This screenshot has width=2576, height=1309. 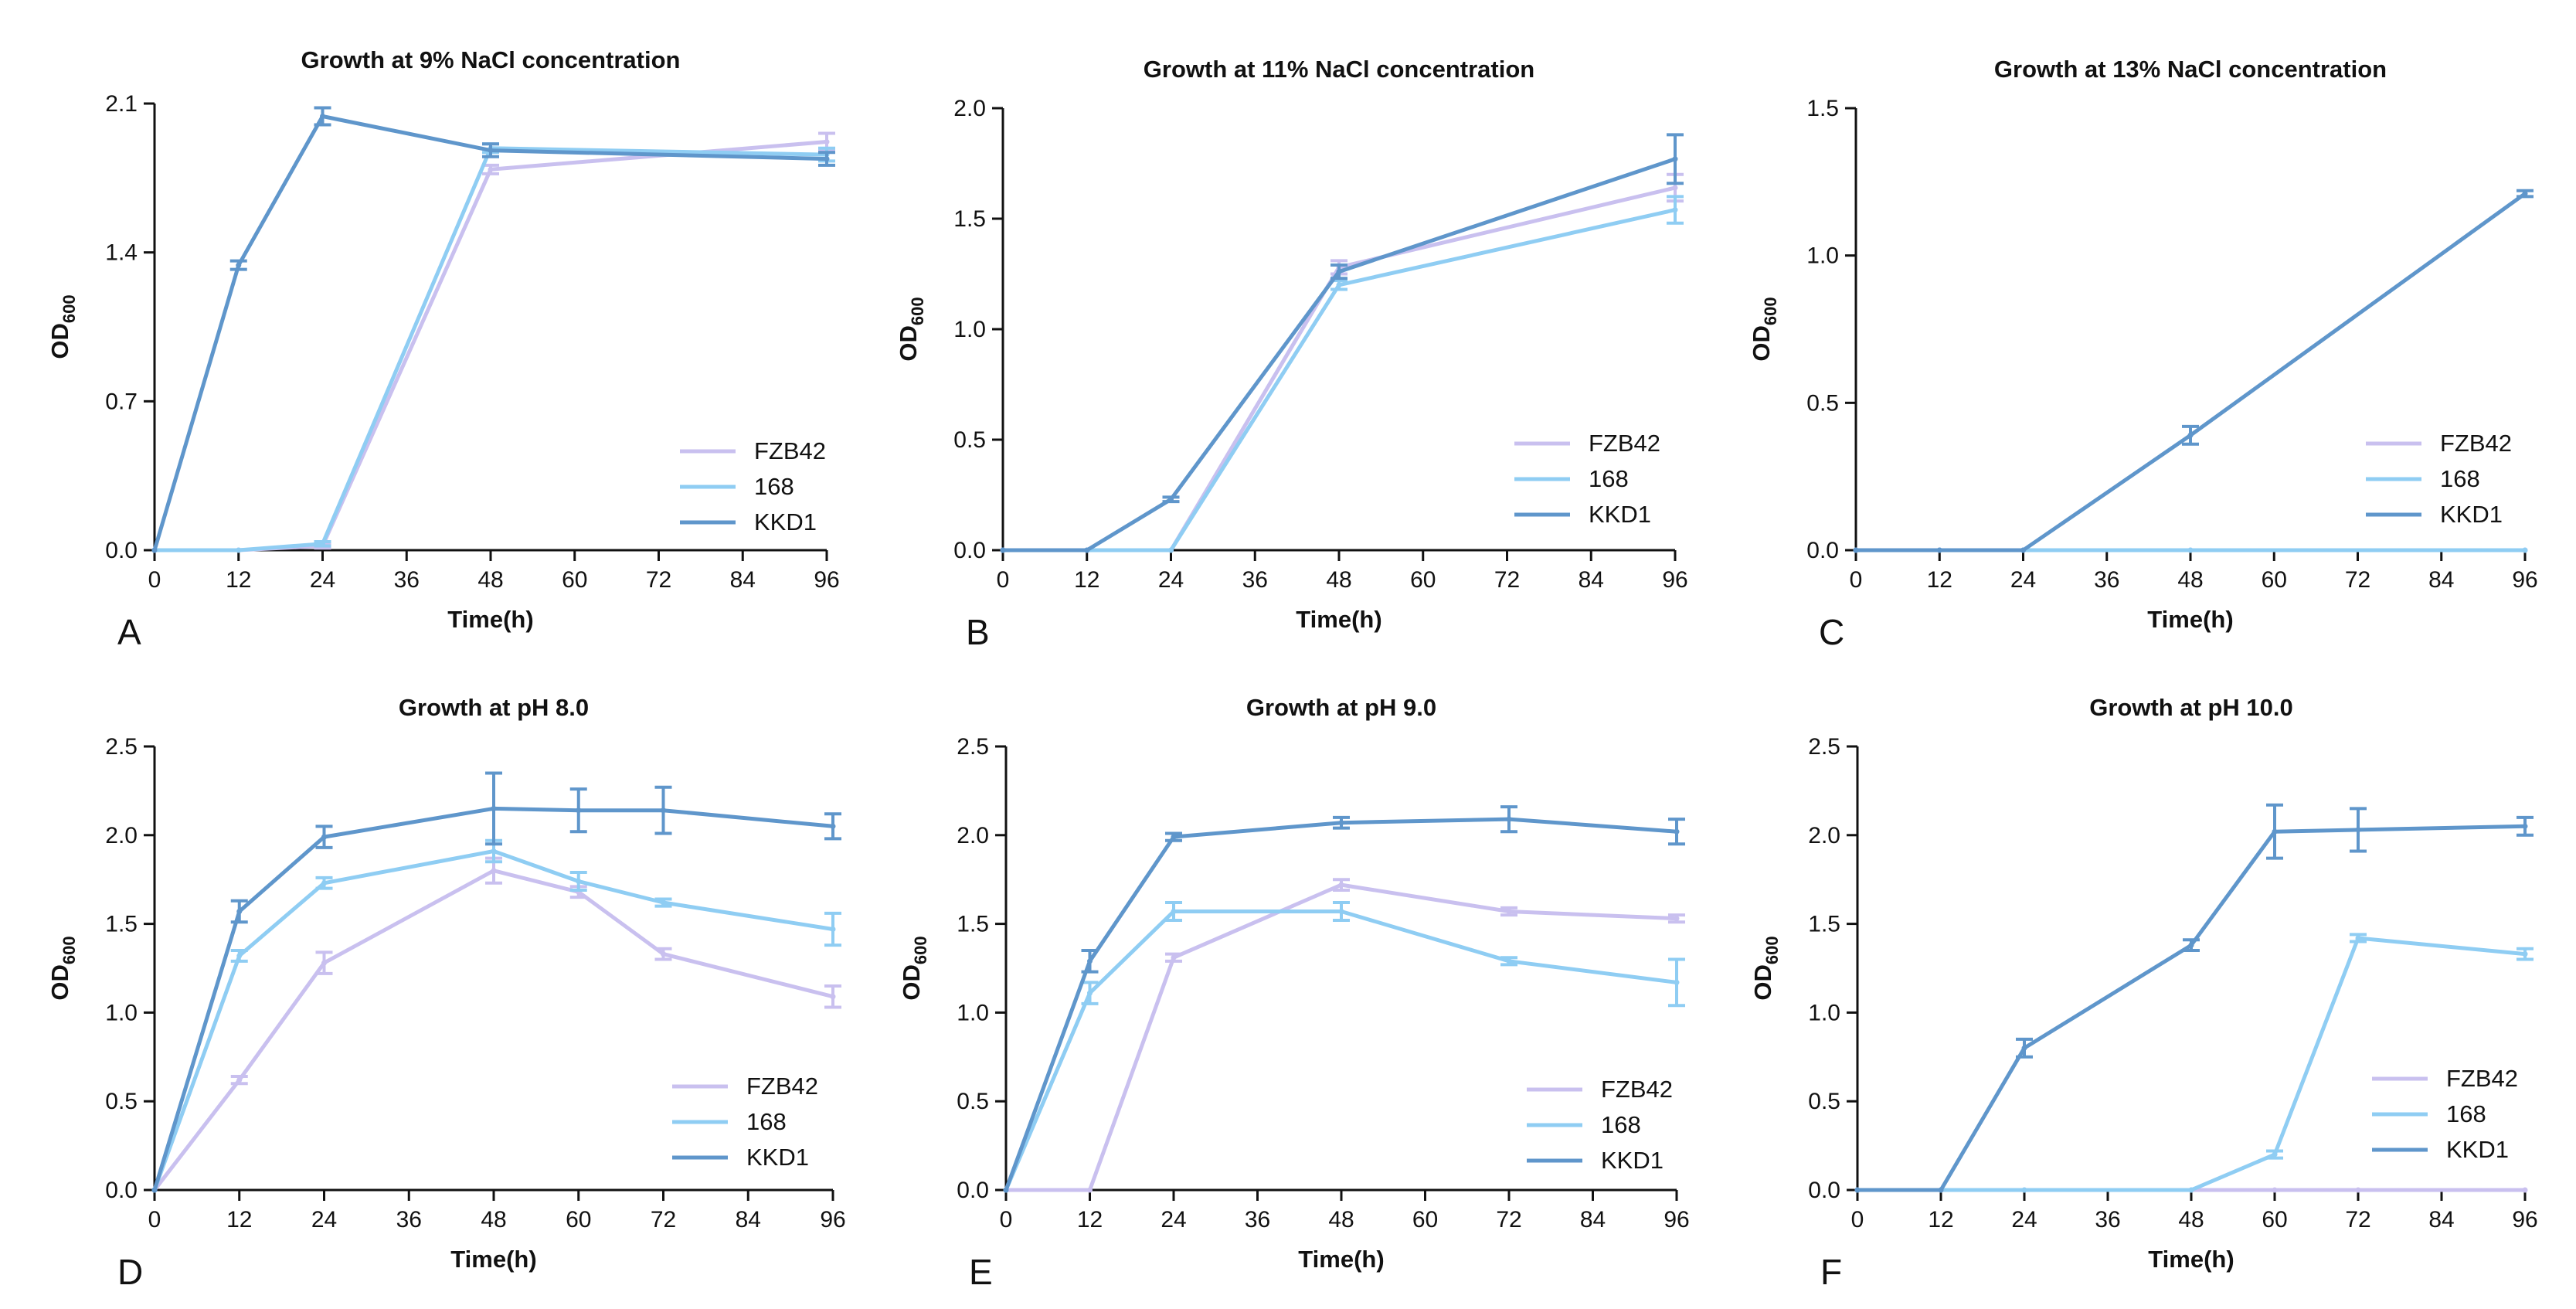 What do you see at coordinates (494, 707) in the screenshot?
I see `chart-title: Growth at pH 8.0` at bounding box center [494, 707].